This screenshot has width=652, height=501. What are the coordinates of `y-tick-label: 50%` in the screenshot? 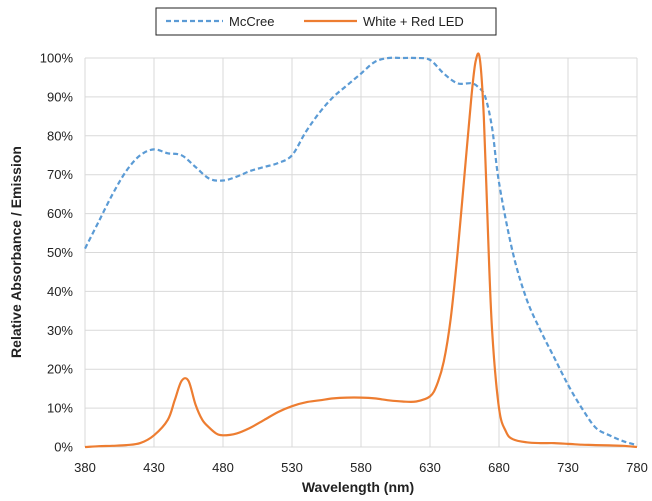 It's located at (60, 252).